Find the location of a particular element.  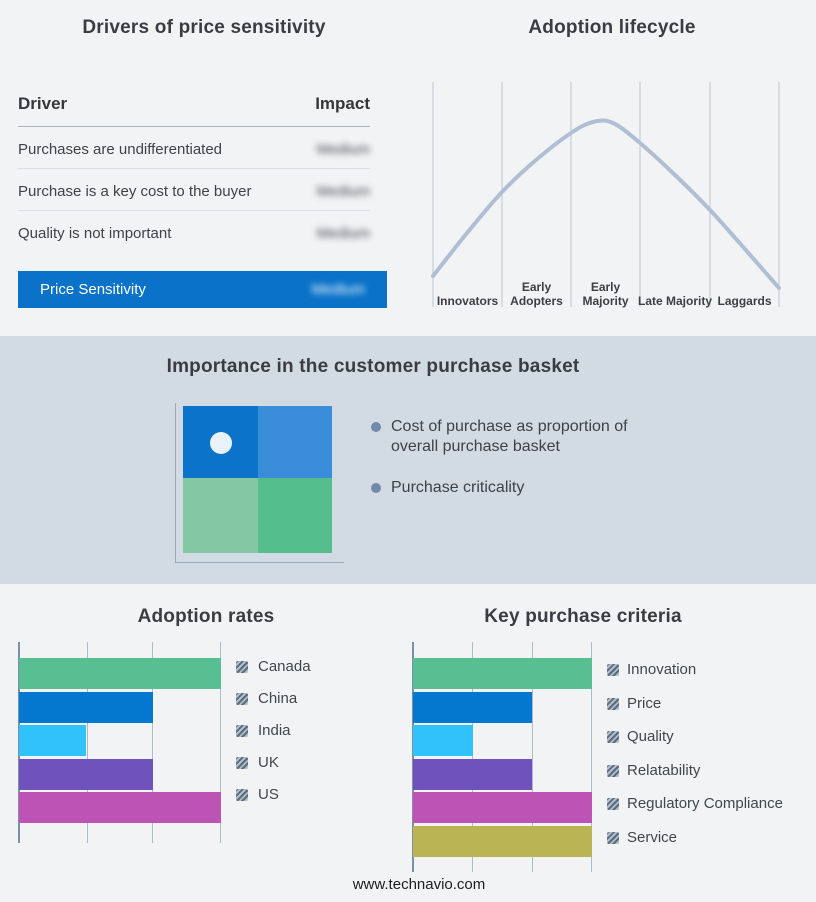

legend-label-quality: Quality is located at coordinates (650, 736).